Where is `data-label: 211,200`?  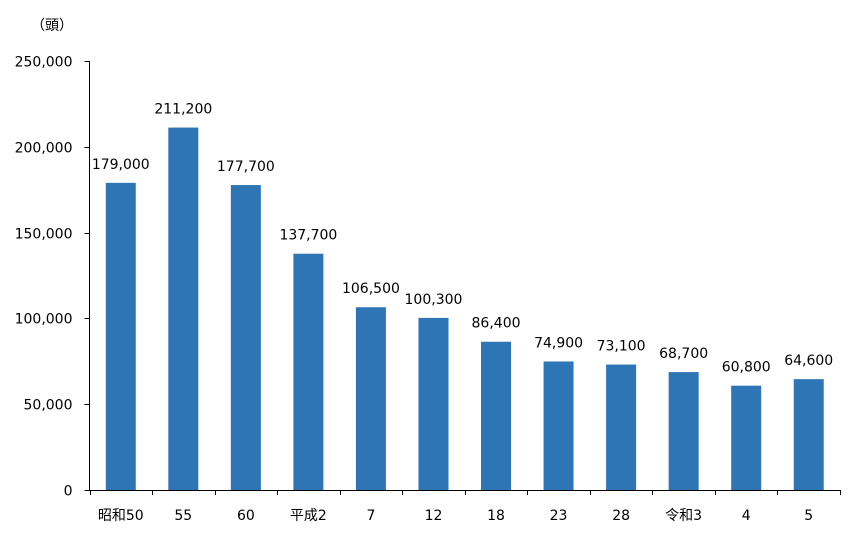 data-label: 211,200 is located at coordinates (183, 110).